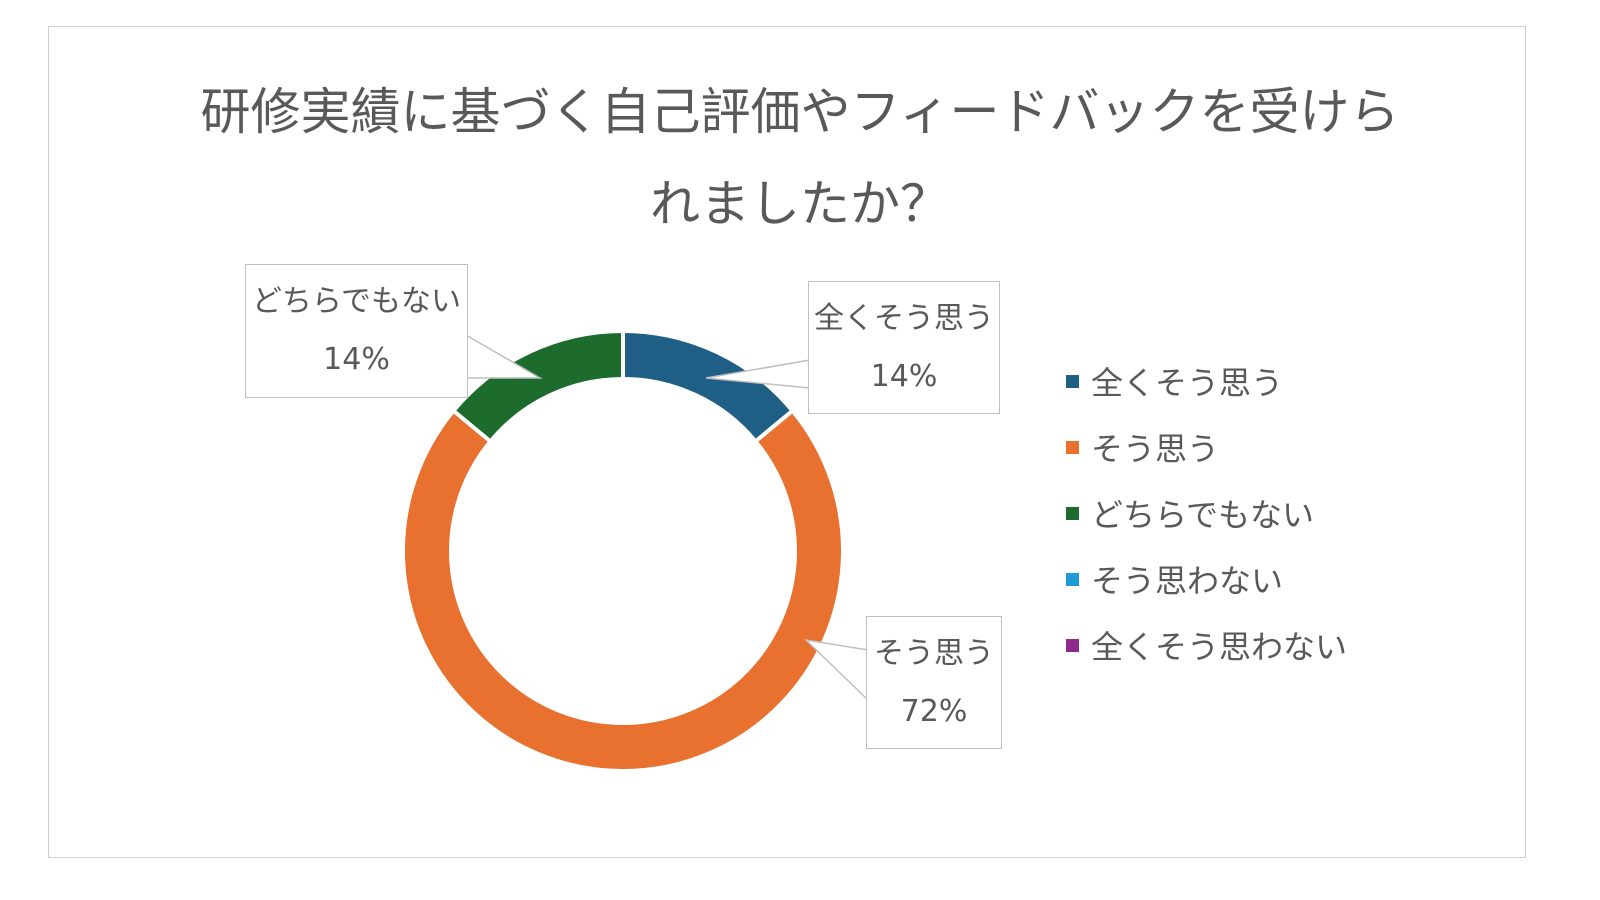 The width and height of the screenshot is (1600, 900). I want to click on data-label-sou-omou-name: そう思う, so click(934, 653).